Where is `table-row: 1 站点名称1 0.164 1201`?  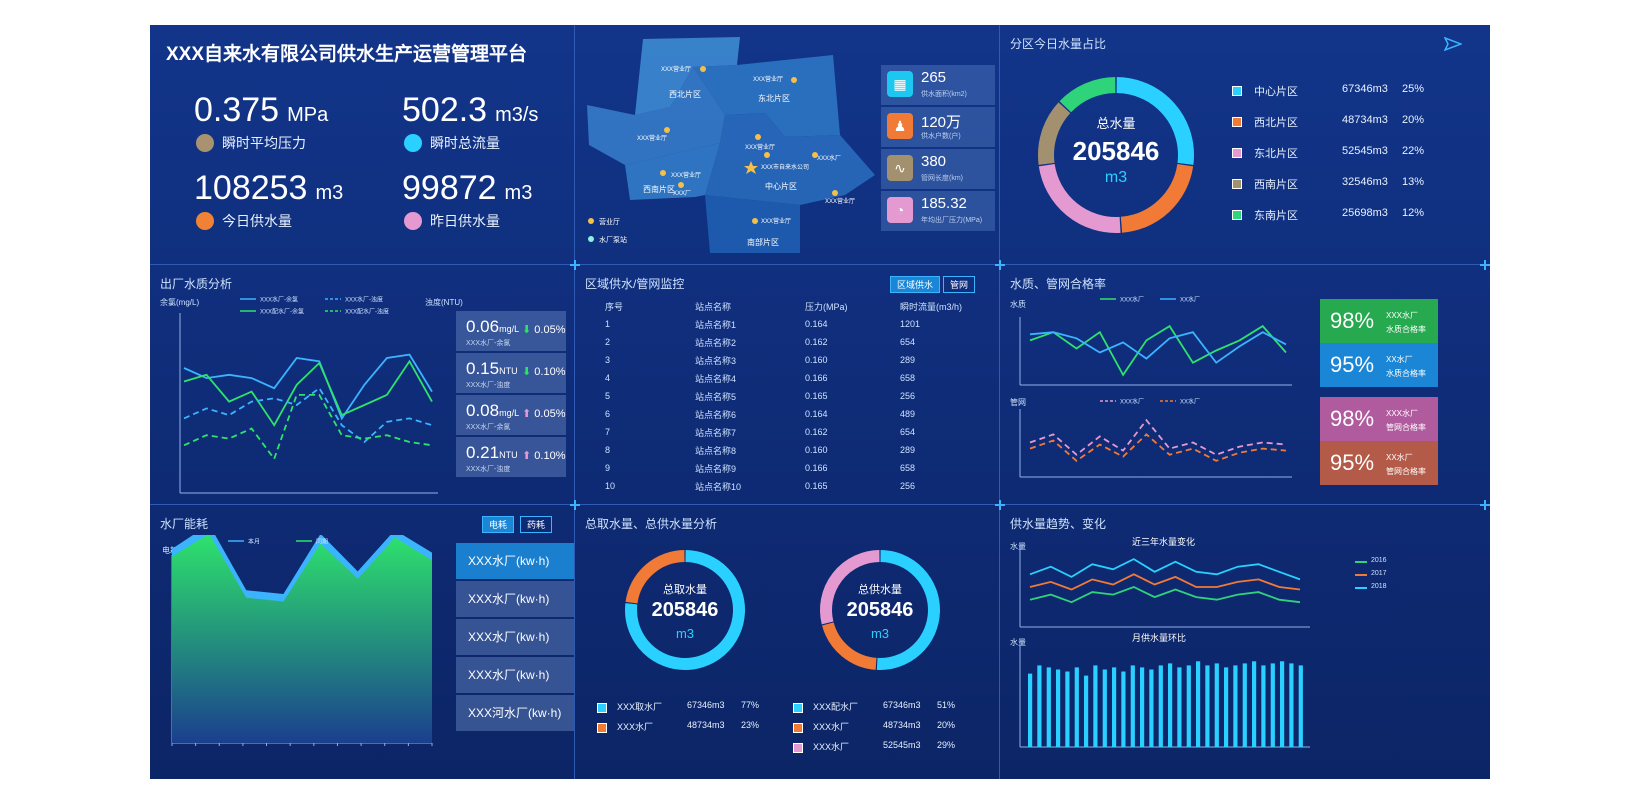
table-row: 1 站点名称1 0.164 1201 is located at coordinates (797, 324).